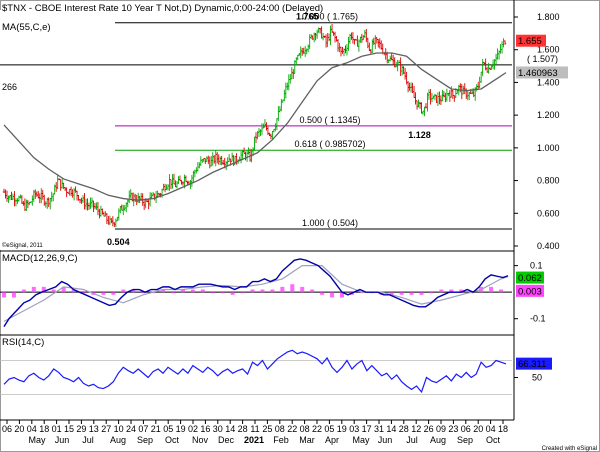 The width and height of the screenshot is (600, 452). I want to click on price-axis-ticks: 1.800 1.600 1.400 1.200 1.000 0.800 0.600 0.400, so click(537, 131).